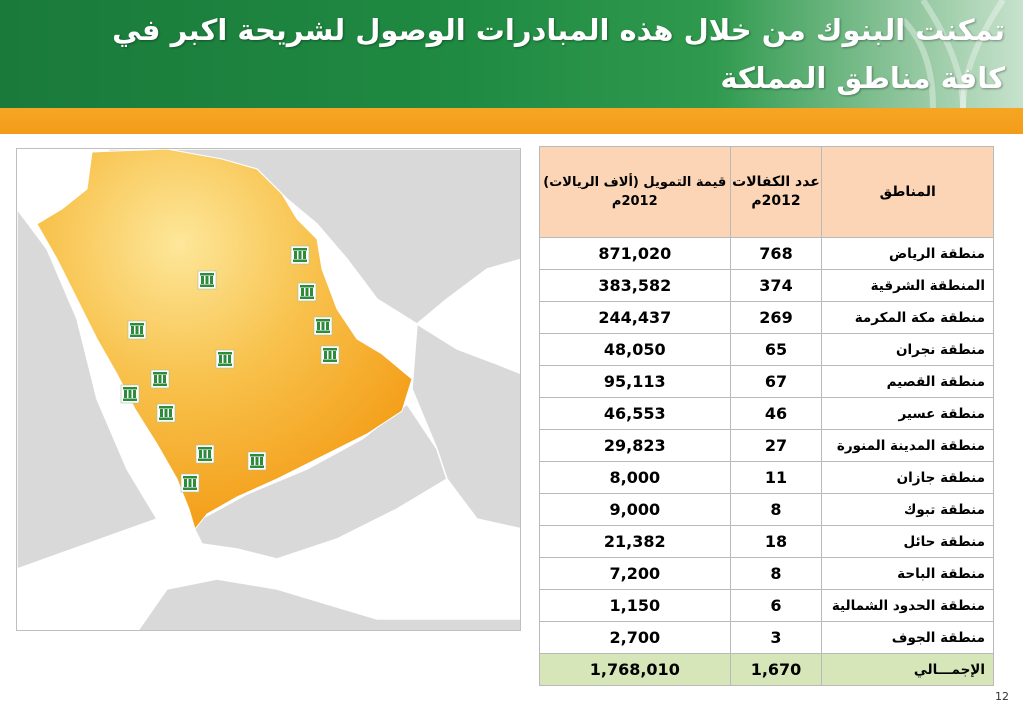 This screenshot has height=708, width=1023. I want to click on value-cell: 7,200, so click(635, 573).